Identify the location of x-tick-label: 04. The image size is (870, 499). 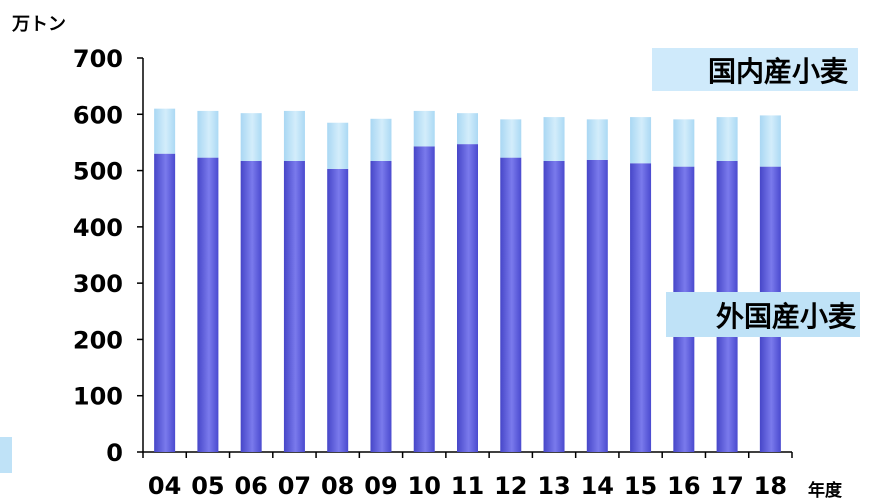
(164, 485).